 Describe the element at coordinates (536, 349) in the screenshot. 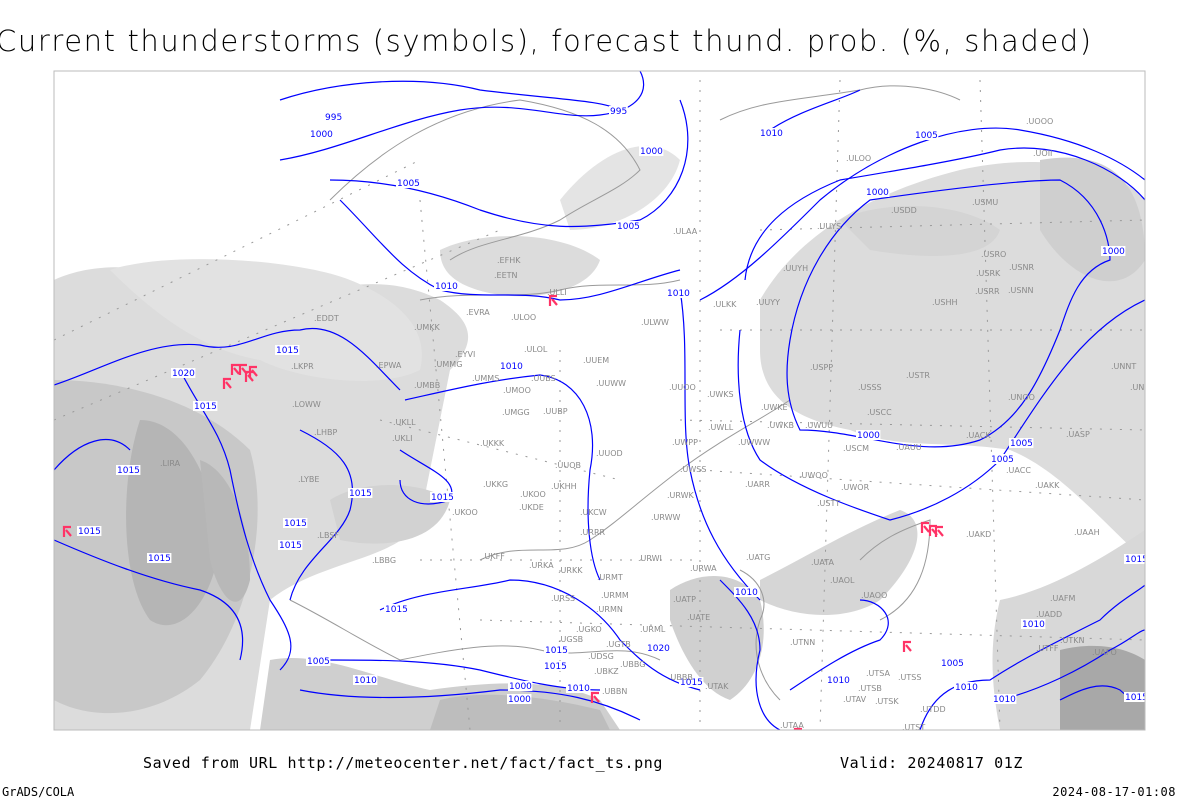

I see `station-label: .ULOL` at that location.